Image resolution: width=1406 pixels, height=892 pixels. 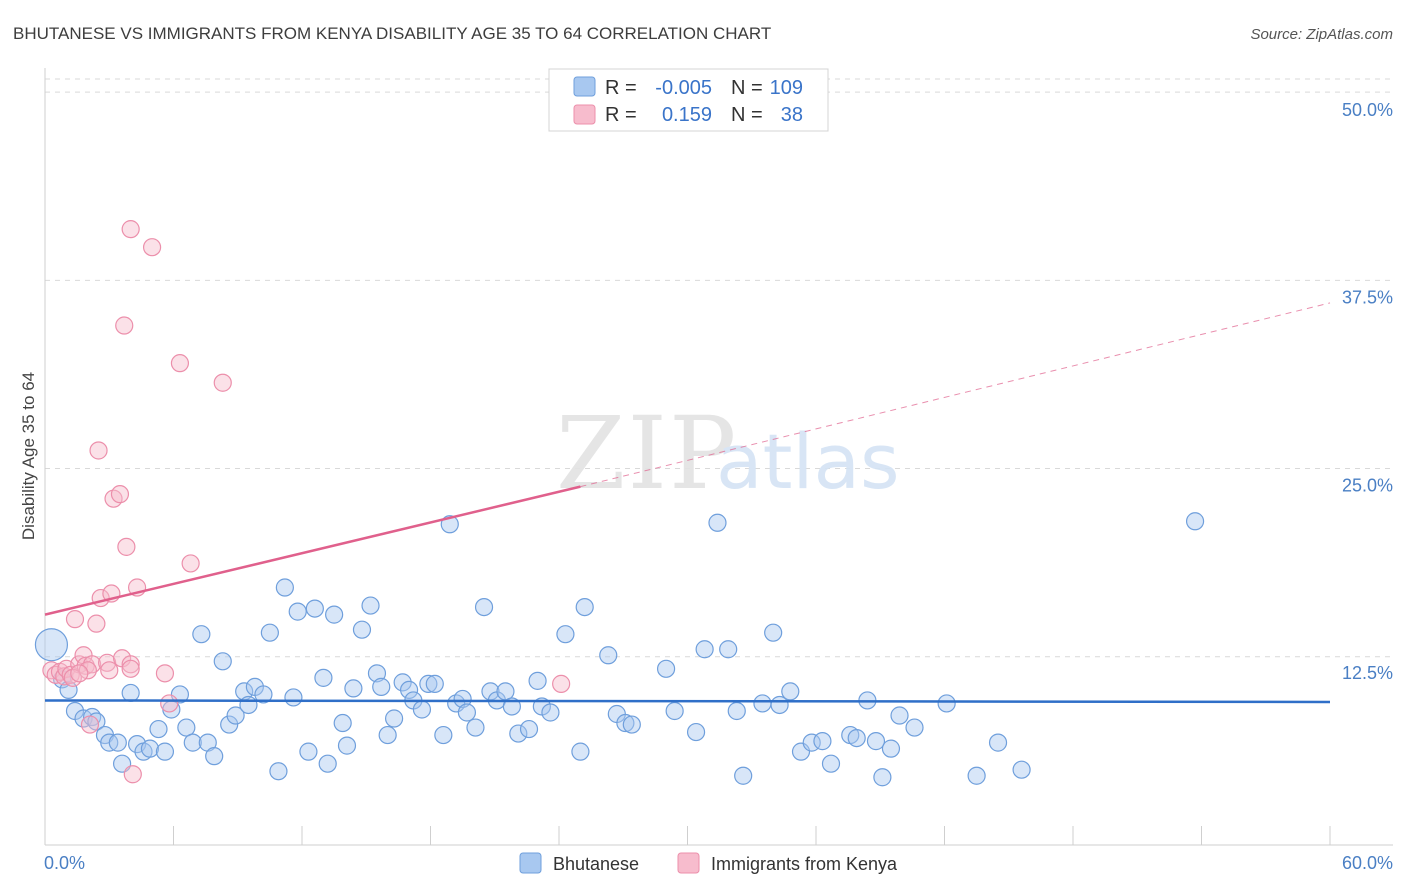 I want to click on legend-box: R = -0.005 N = 109 R = 0.159 N = 38, so click(x=688, y=100).